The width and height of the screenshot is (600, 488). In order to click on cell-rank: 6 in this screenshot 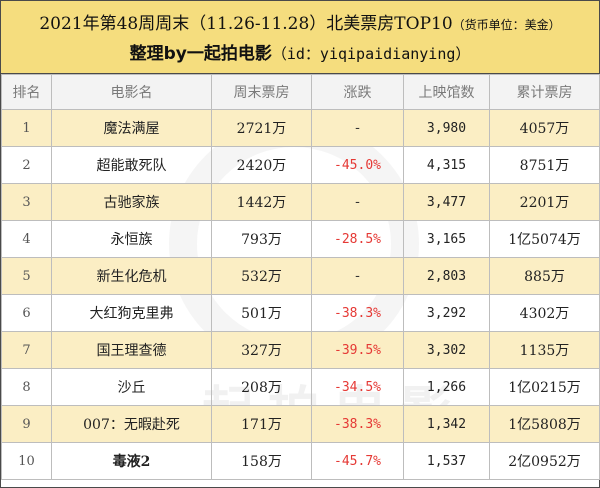, I will do `click(26, 313)`.